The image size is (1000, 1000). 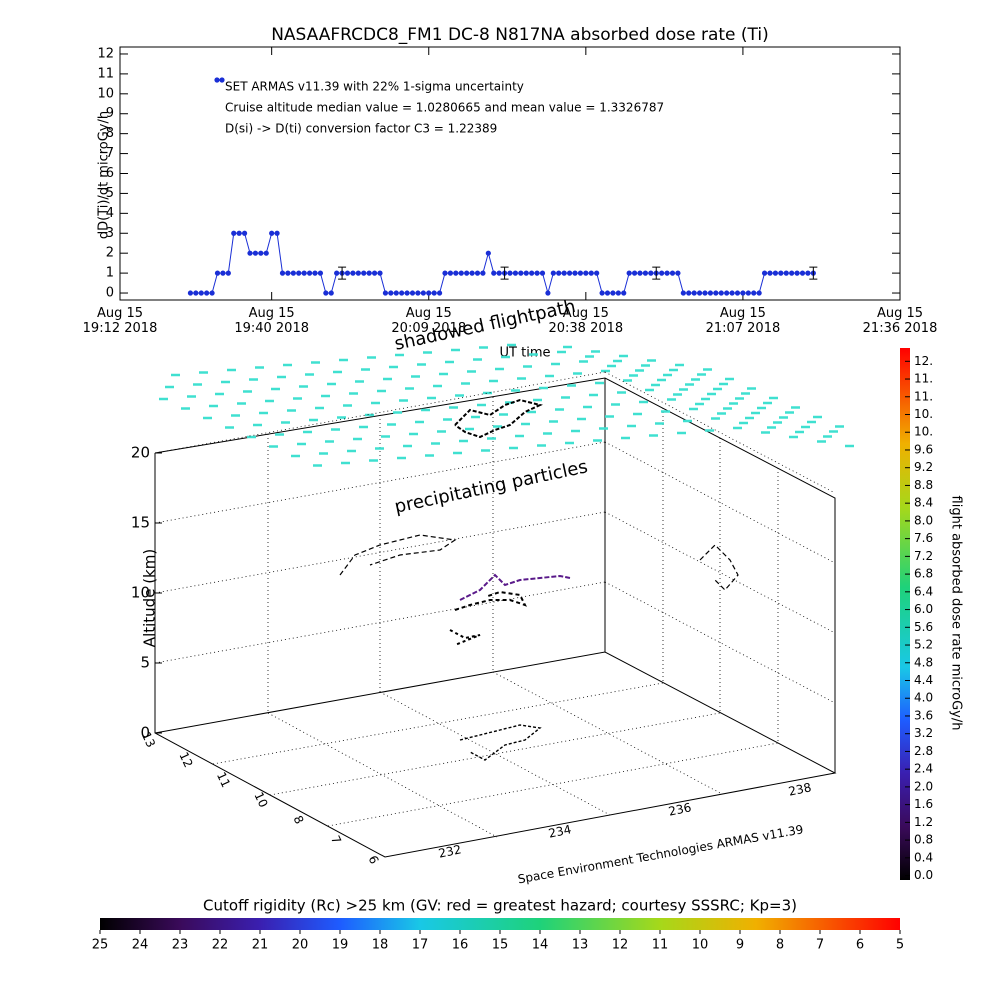 What do you see at coordinates (923, 556) in the screenshot?
I see `colorbar-tick-label: 7.2` at bounding box center [923, 556].